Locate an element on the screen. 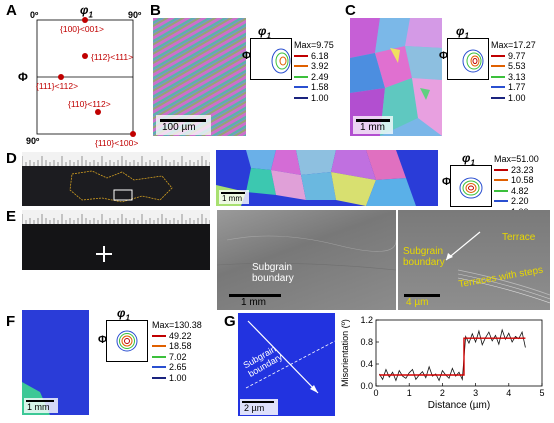  panel-d-legend: Max=51.00 23.23 10.58 4.82 2.20 1.00 is located at coordinates (516, 185).